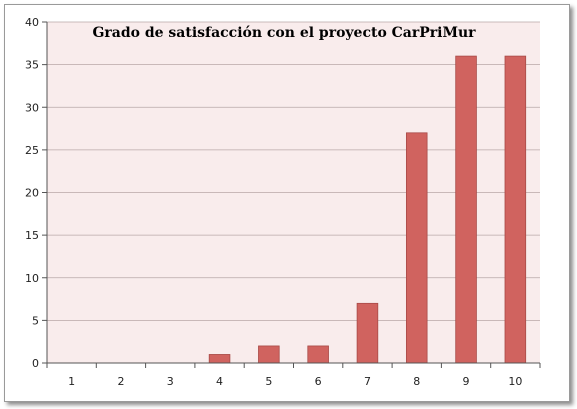 The height and width of the screenshot is (409, 577). I want to click on y-tick-label: 5, so click(35, 320).